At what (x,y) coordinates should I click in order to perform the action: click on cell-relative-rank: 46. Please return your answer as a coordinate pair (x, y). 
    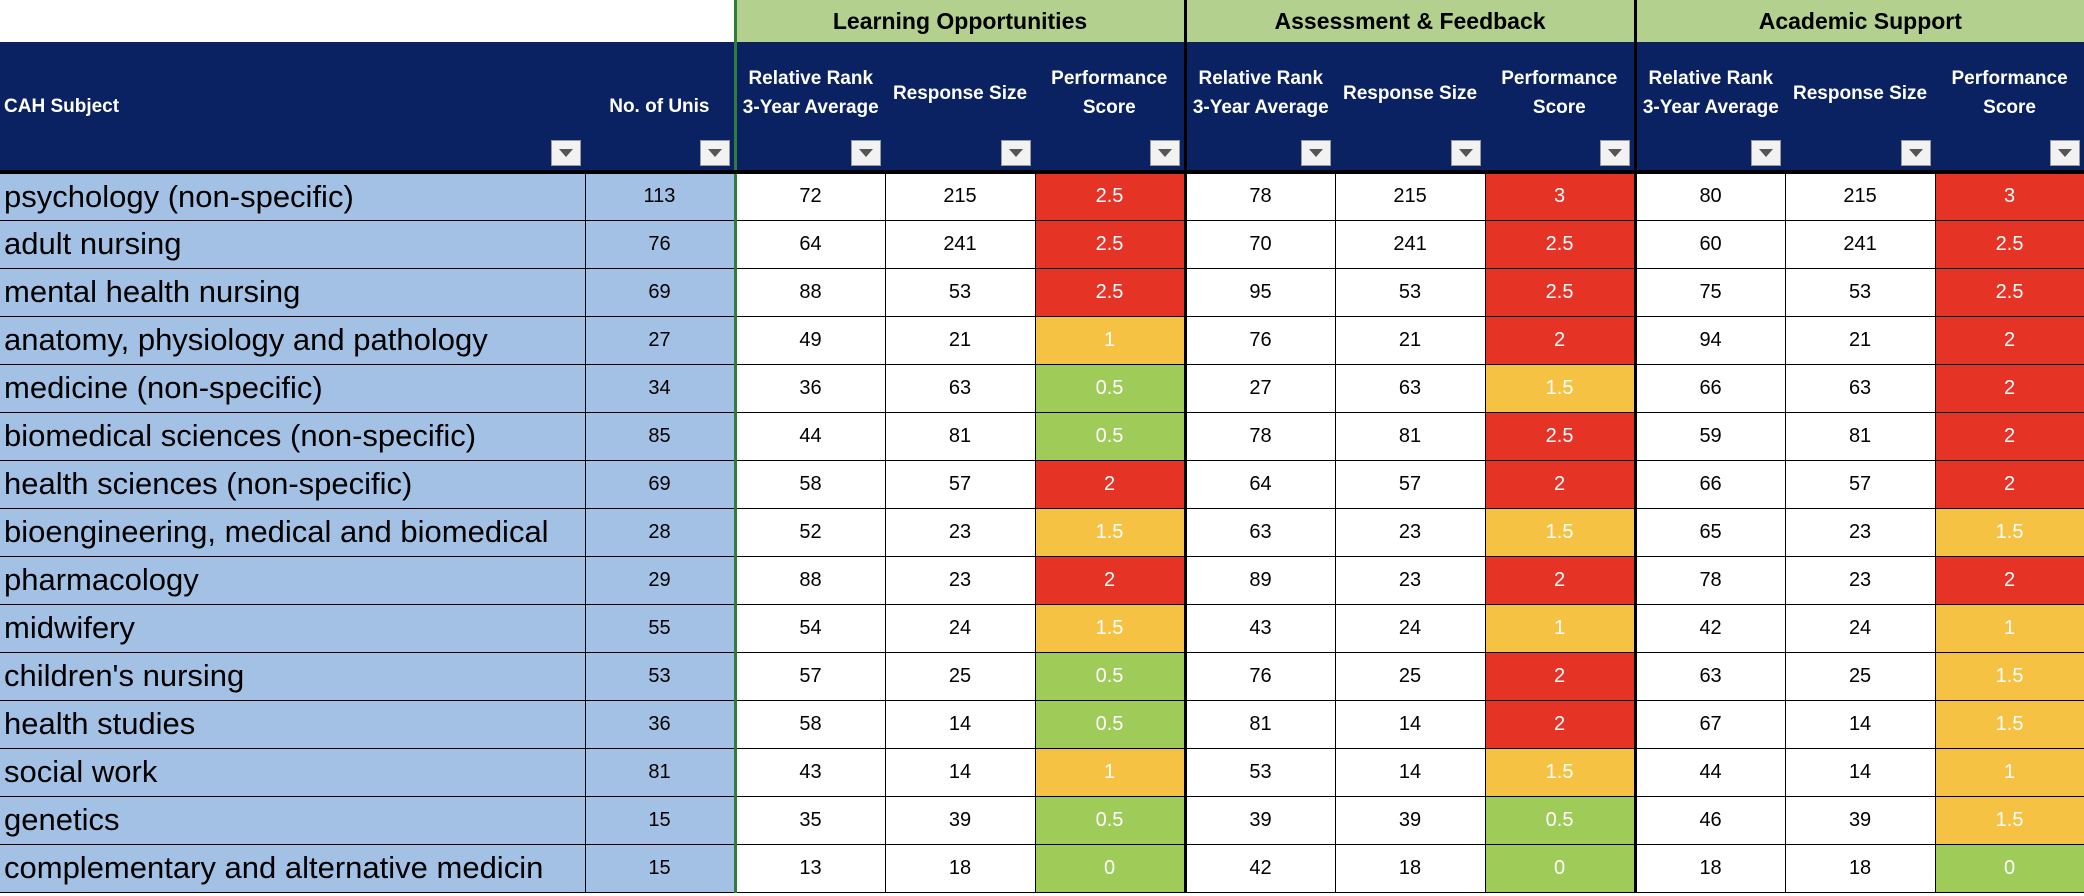
    Looking at the image, I should click on (1709, 820).